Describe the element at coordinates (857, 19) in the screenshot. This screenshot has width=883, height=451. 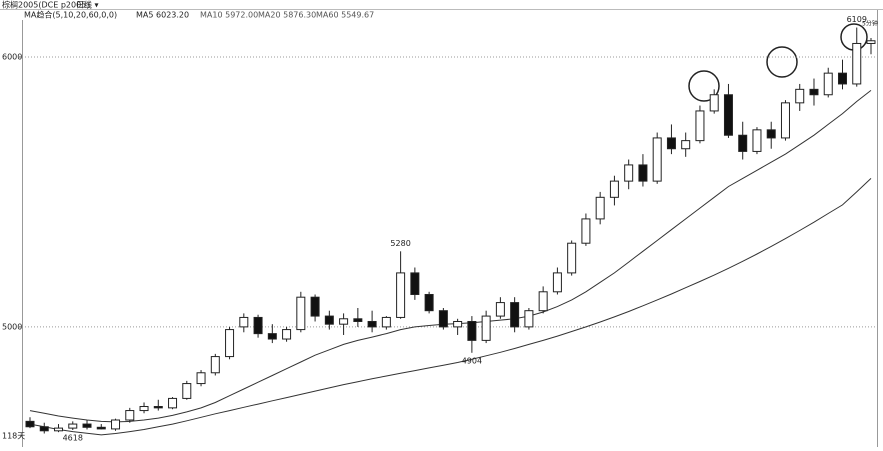
I see `extreme-label: 6109` at that location.